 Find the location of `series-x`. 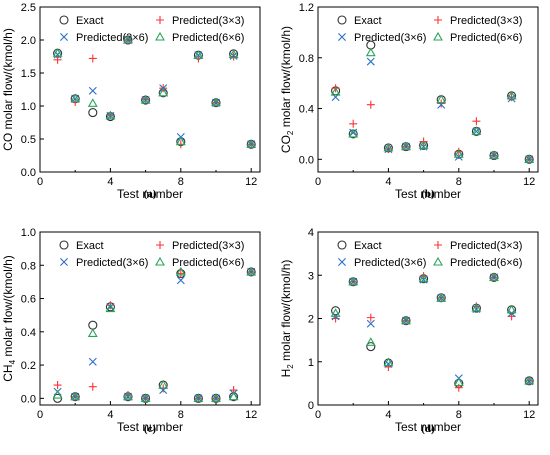

series-x is located at coordinates (154, 335).